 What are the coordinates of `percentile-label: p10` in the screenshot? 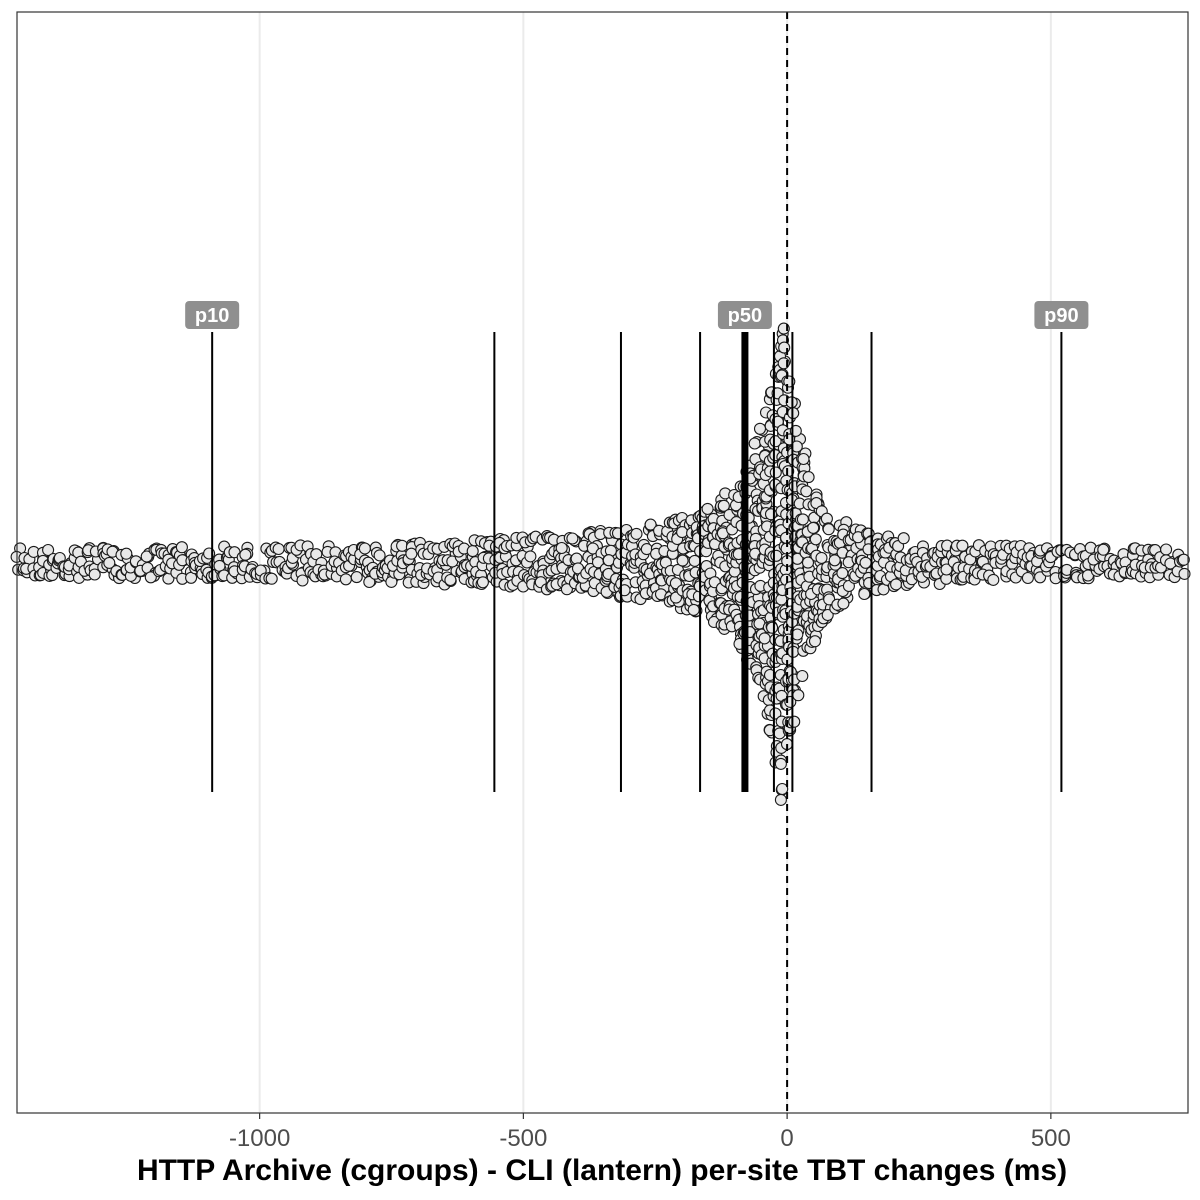 It's located at (212, 316).